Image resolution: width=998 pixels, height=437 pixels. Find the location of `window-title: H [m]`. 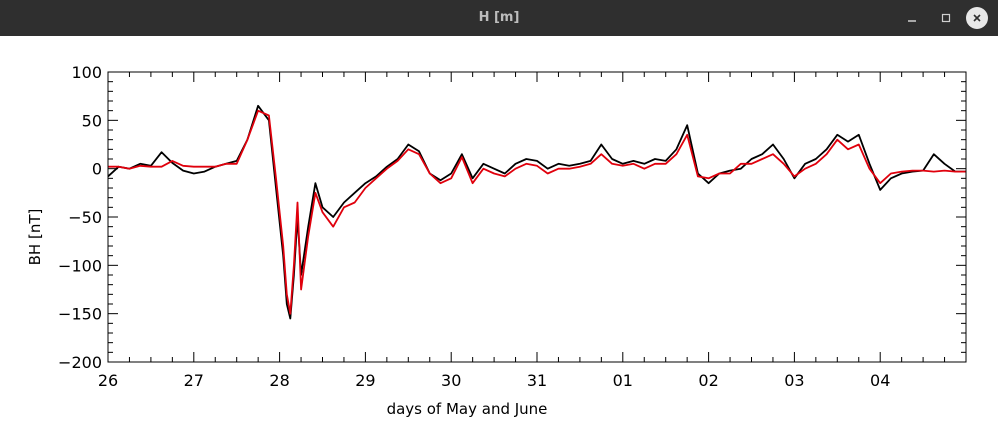

window-title: H [m] is located at coordinates (499, 17).